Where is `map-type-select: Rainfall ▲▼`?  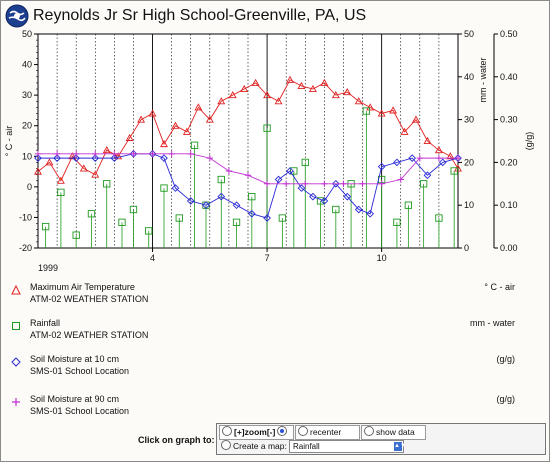
map-type-select: Rainfall ▲▼ is located at coordinates (347, 446).